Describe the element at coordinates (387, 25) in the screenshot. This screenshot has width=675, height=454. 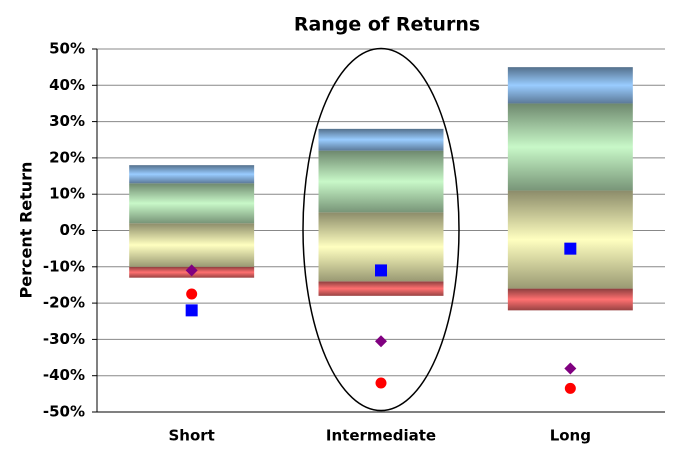
I see `chart-title: Range of Returns` at that location.